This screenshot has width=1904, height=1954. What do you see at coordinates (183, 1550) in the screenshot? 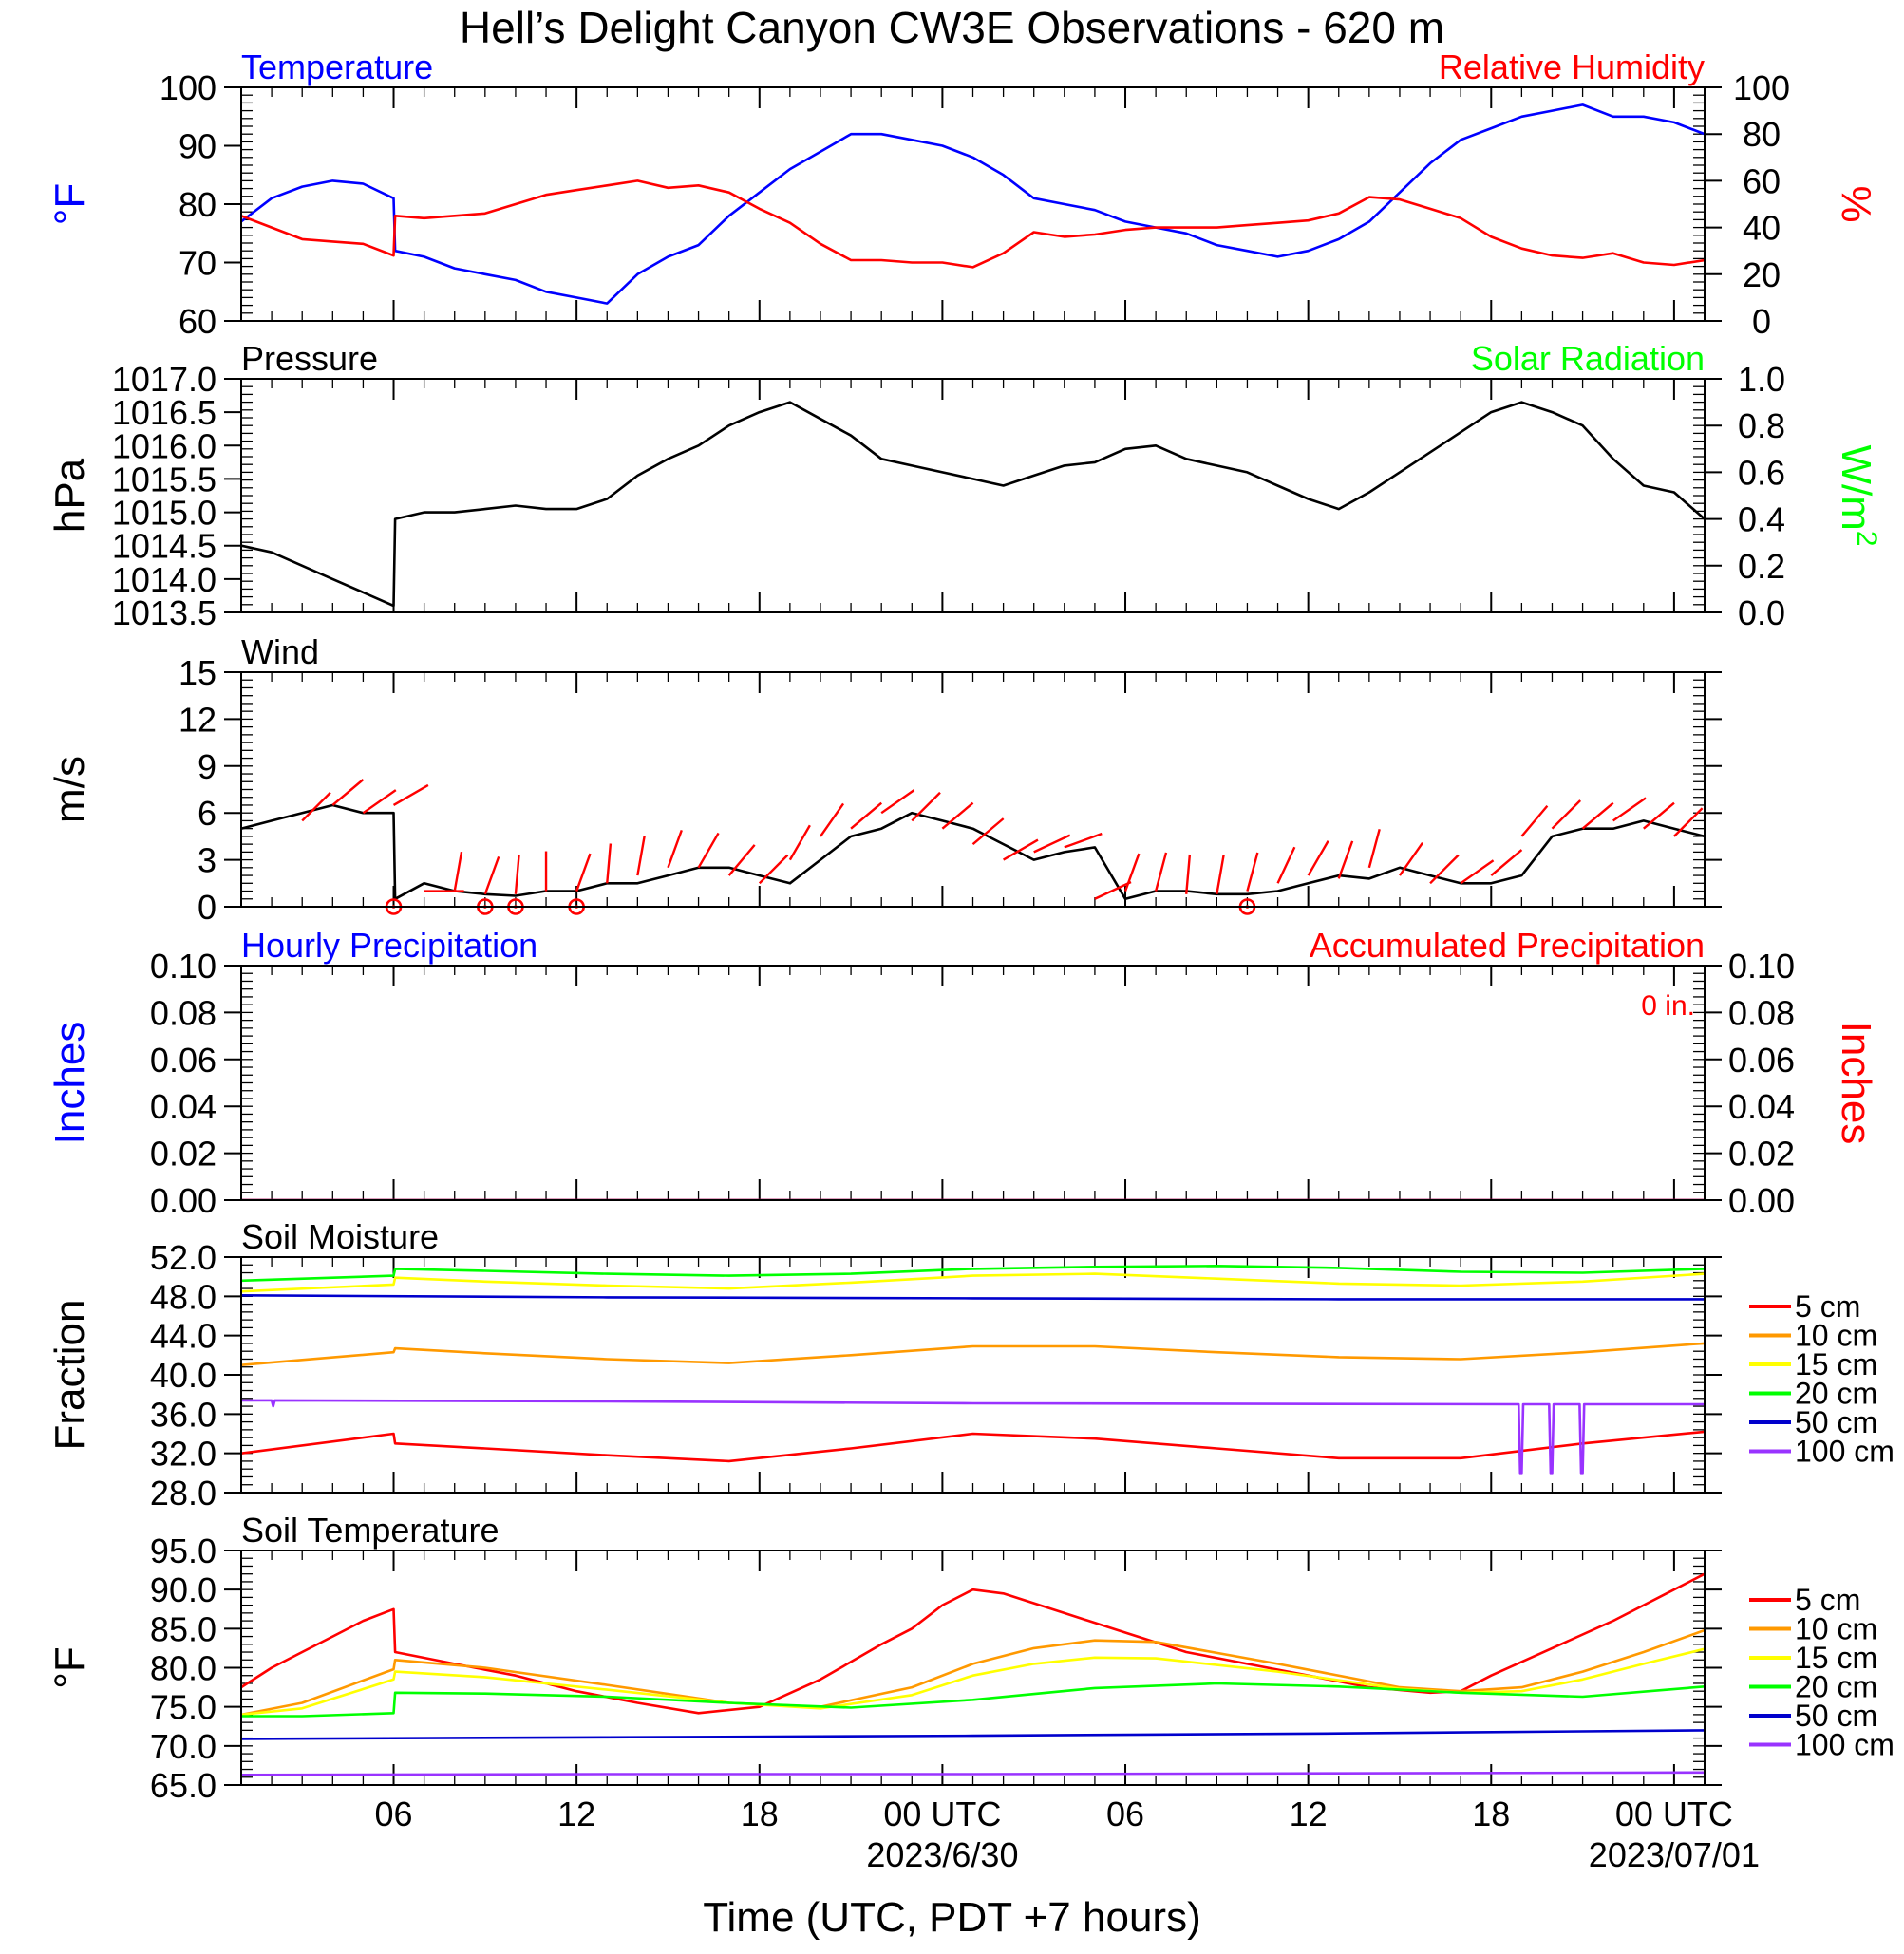
I see `y-tick-label-left: 95.0` at bounding box center [183, 1550].